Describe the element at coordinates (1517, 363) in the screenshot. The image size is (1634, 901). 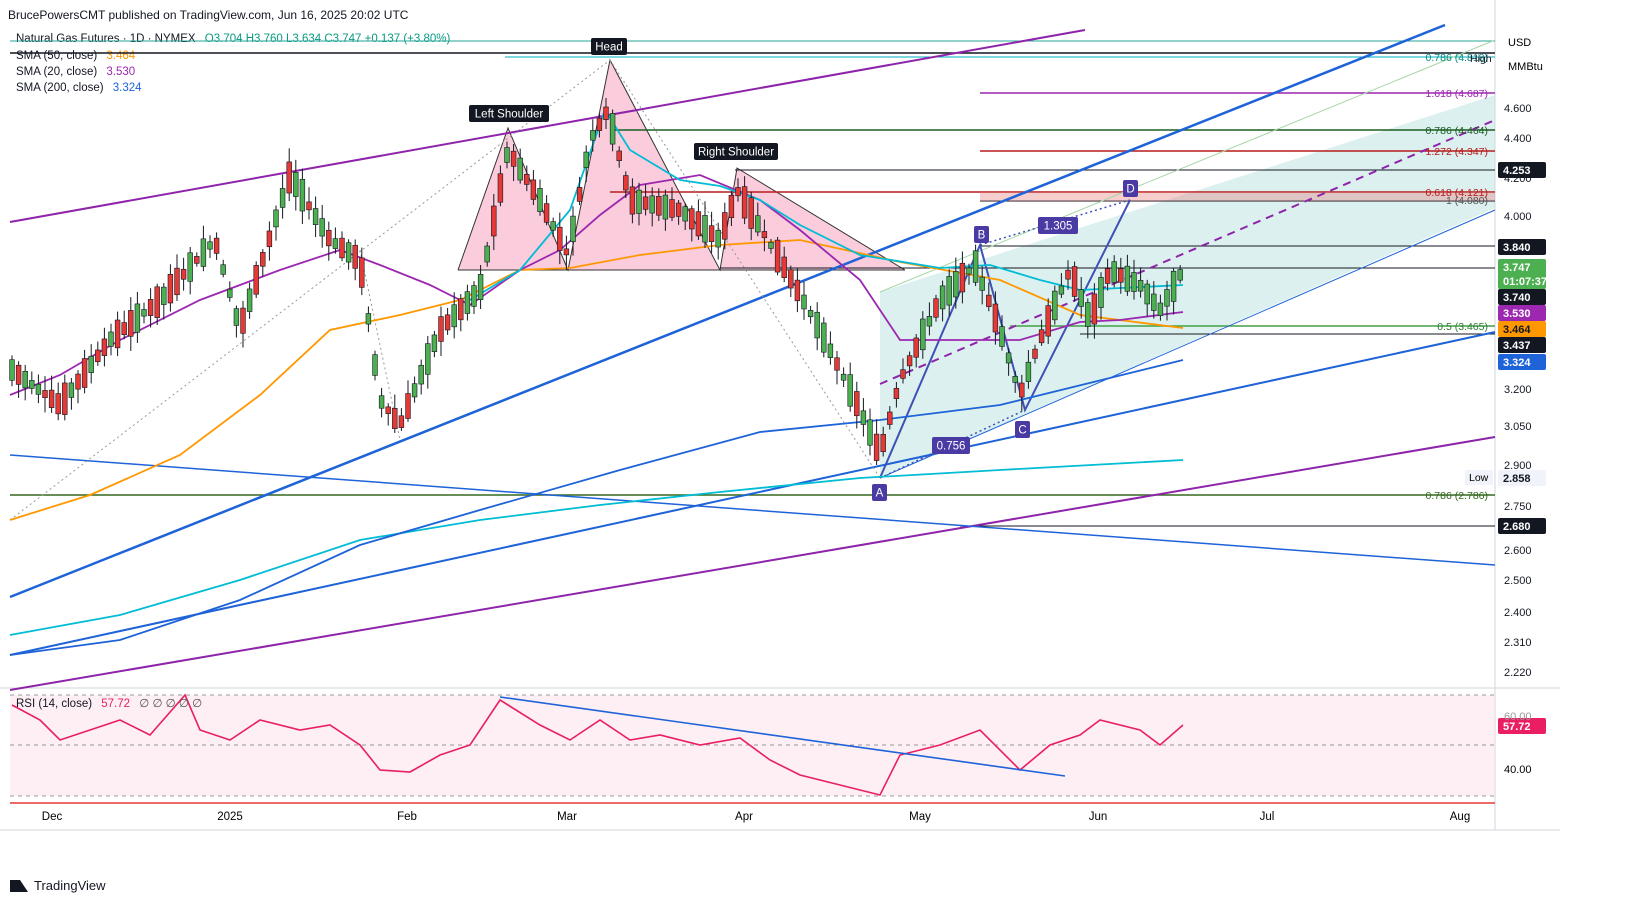
I see `price-badge: 3.324` at that location.